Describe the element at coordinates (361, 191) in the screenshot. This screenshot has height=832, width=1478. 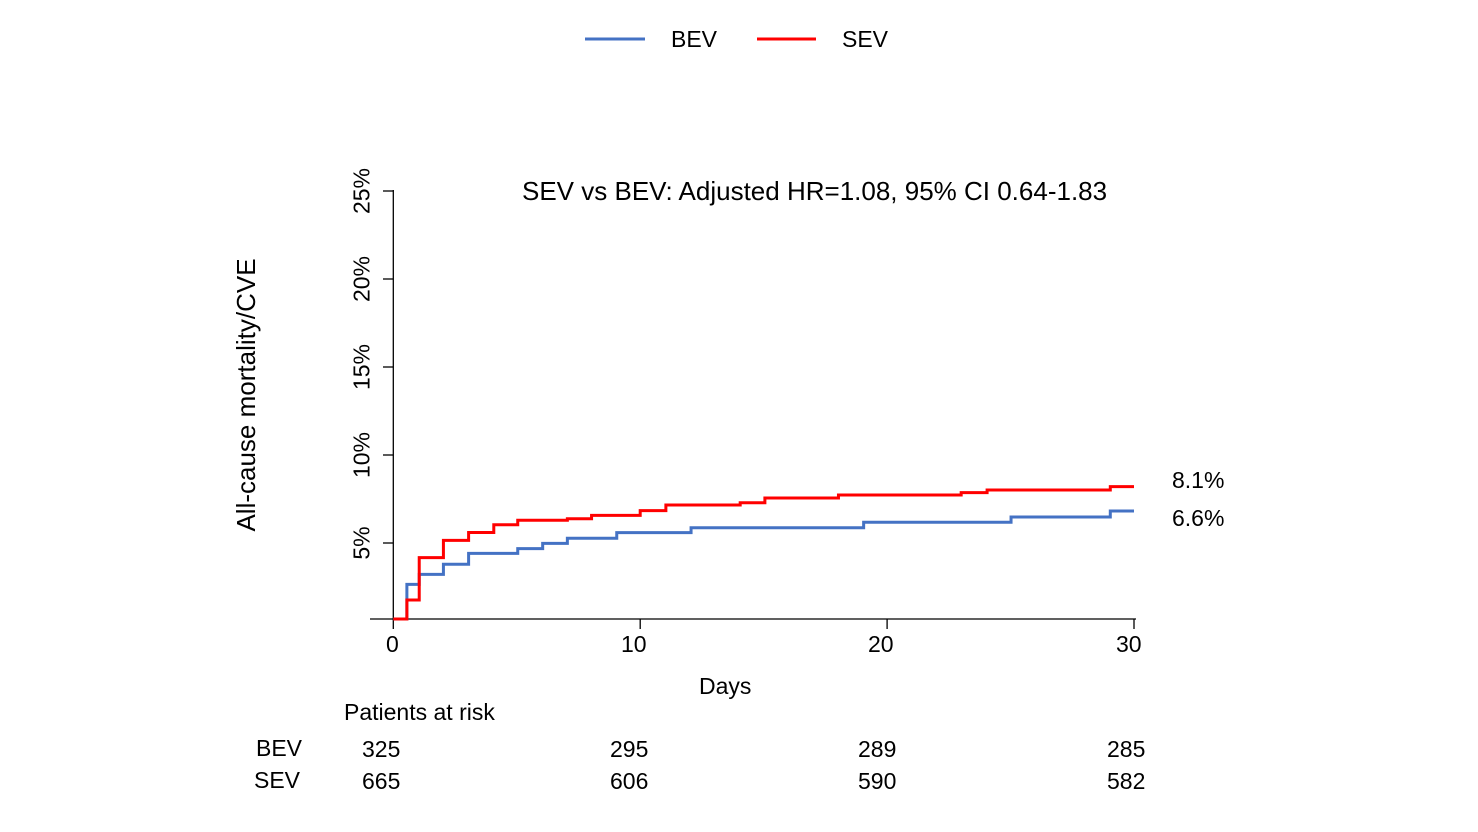
I see `y-tick-label: 25%` at that location.